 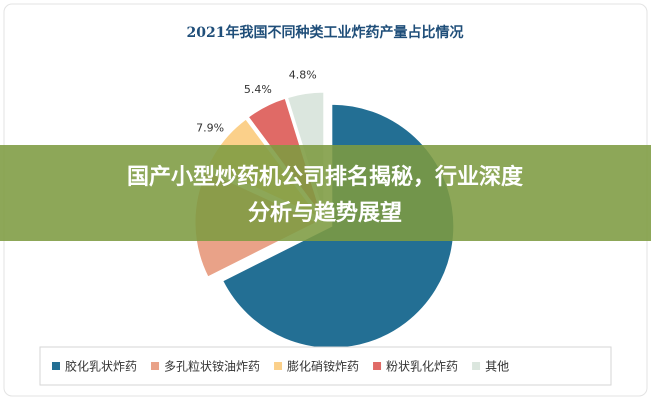 What do you see at coordinates (325, 177) in the screenshot?
I see `banner-line: 国产小型炒药机公司排名揭秘，行业深度` at bounding box center [325, 177].